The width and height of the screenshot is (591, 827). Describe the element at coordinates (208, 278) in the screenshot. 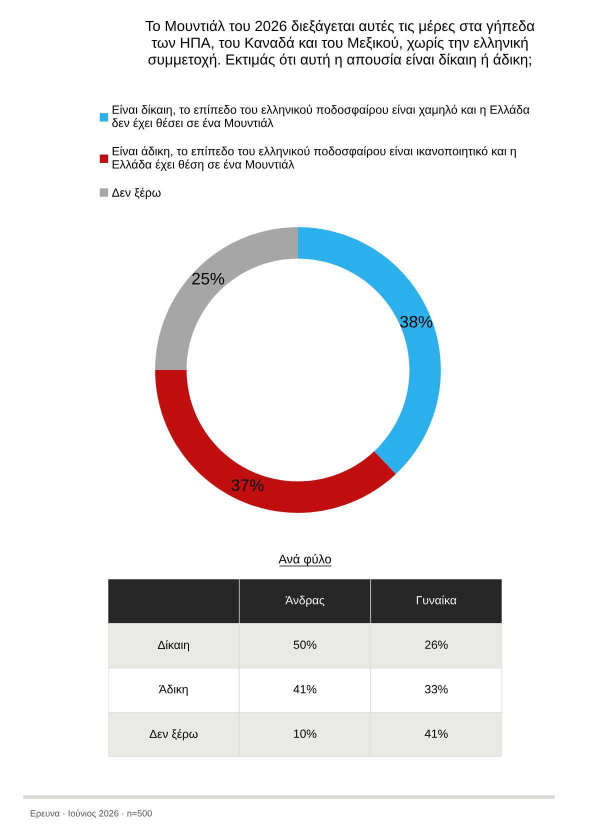

I see `data-label: 25%` at that location.